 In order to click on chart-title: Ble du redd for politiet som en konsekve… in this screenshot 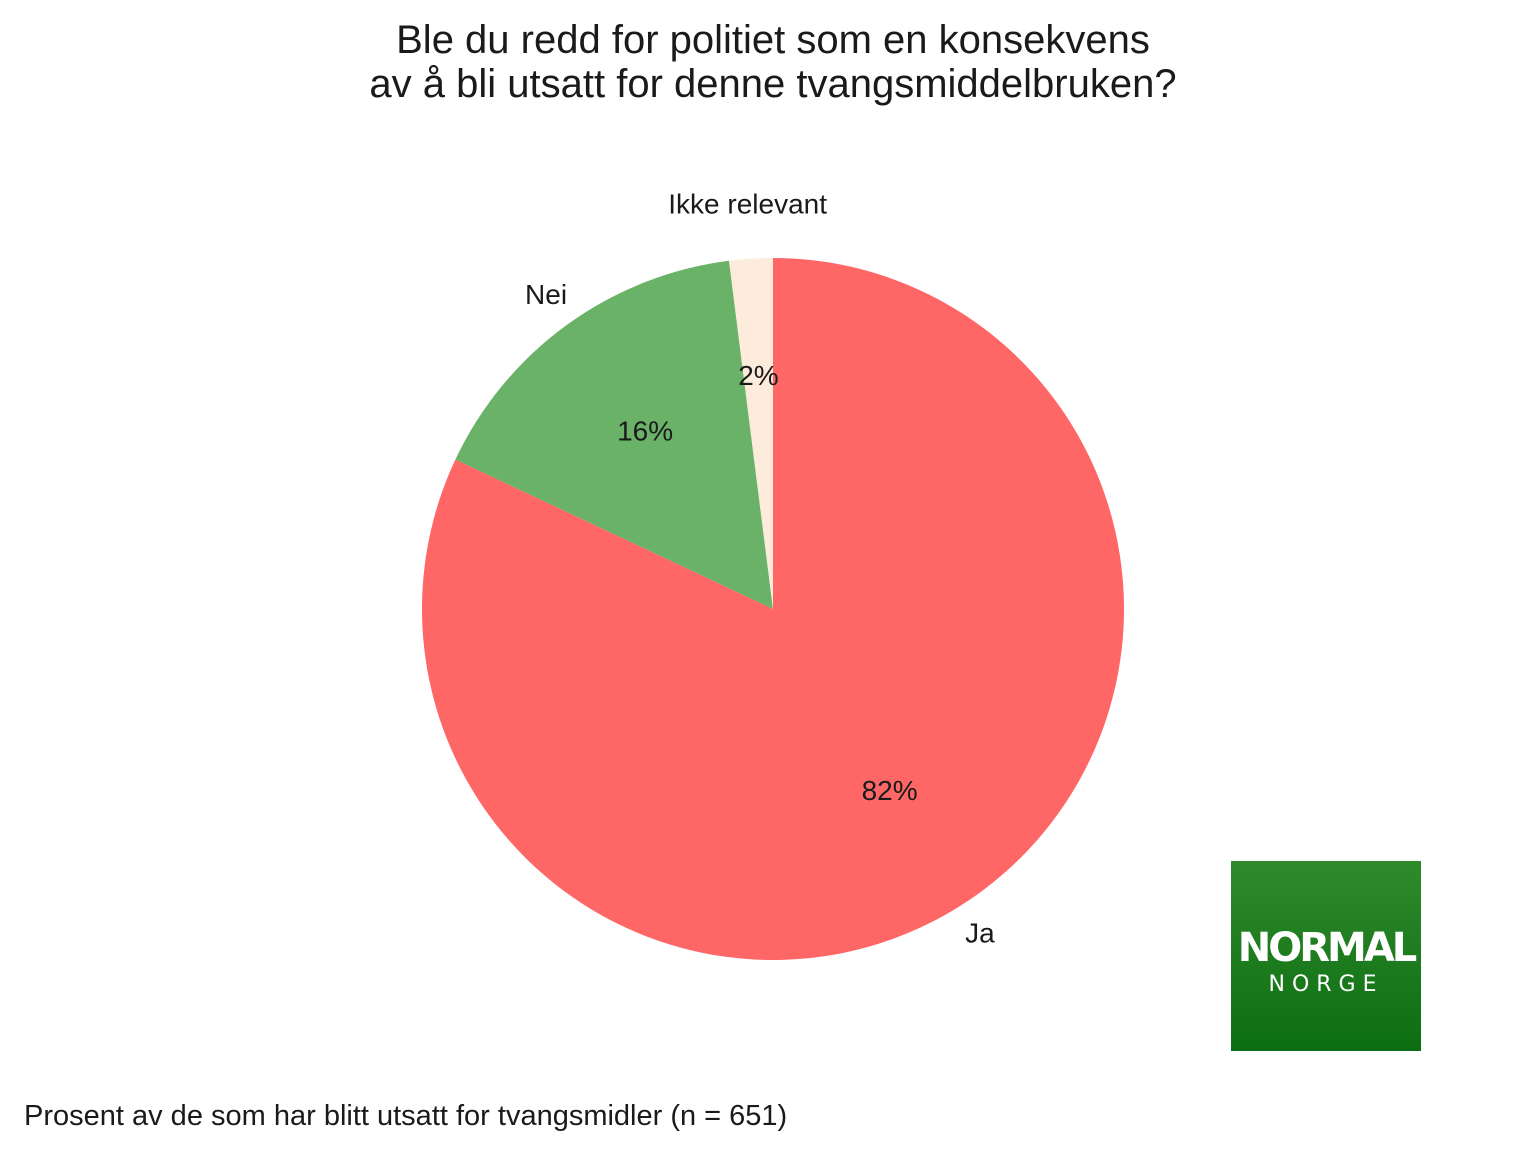, I will do `click(769, 62)`.